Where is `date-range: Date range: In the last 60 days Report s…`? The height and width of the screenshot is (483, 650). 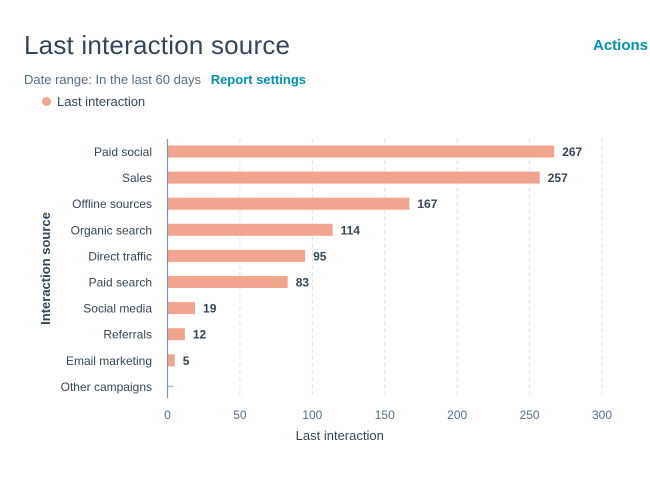 date-range: Date range: In the last 60 days Report s… is located at coordinates (165, 79).